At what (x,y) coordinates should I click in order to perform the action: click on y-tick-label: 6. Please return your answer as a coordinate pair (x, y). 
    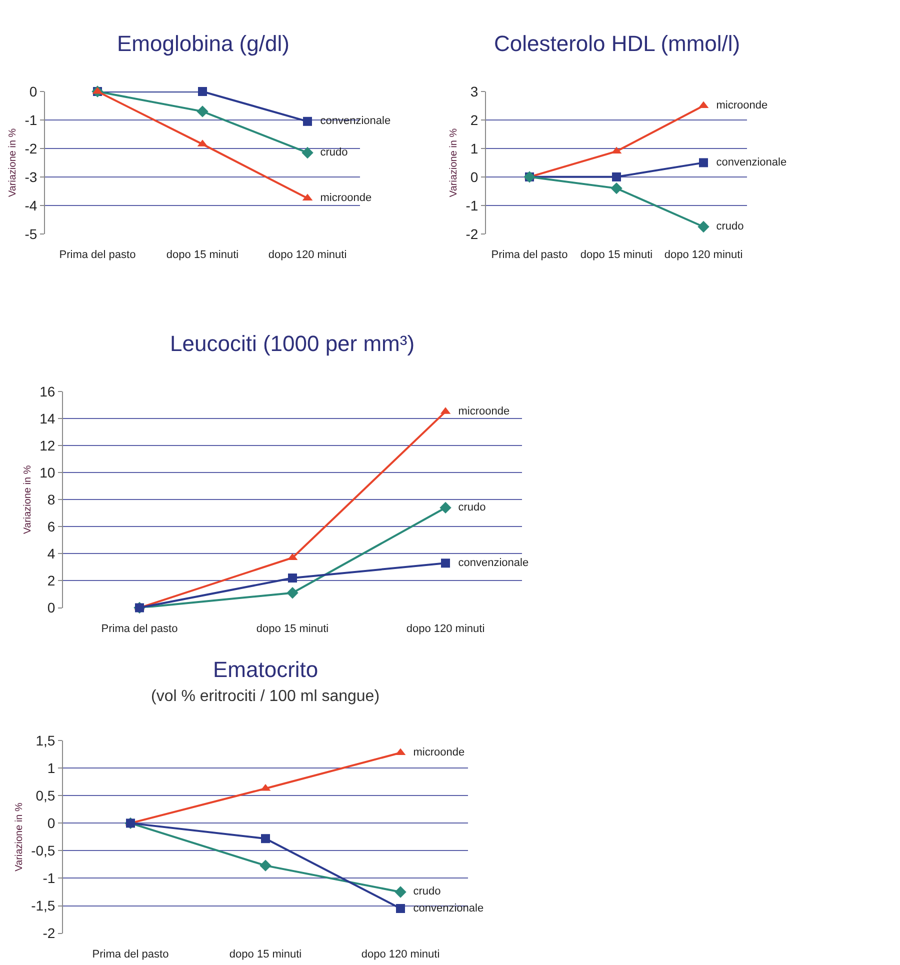
    Looking at the image, I should click on (51, 526).